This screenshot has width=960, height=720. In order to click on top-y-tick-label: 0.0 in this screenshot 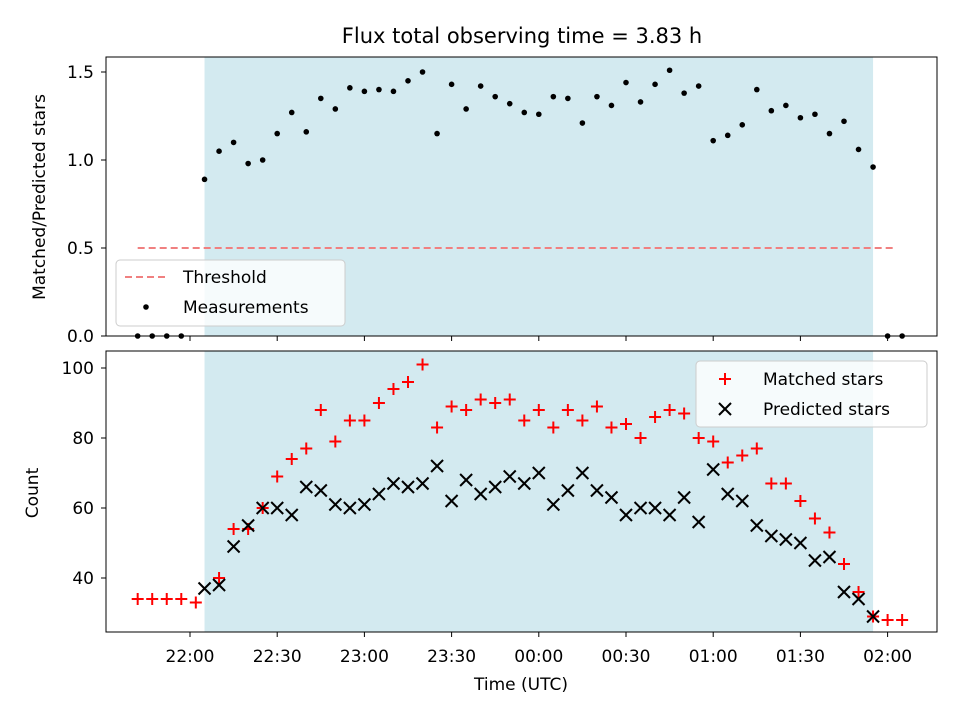, I will do `click(80, 337)`.